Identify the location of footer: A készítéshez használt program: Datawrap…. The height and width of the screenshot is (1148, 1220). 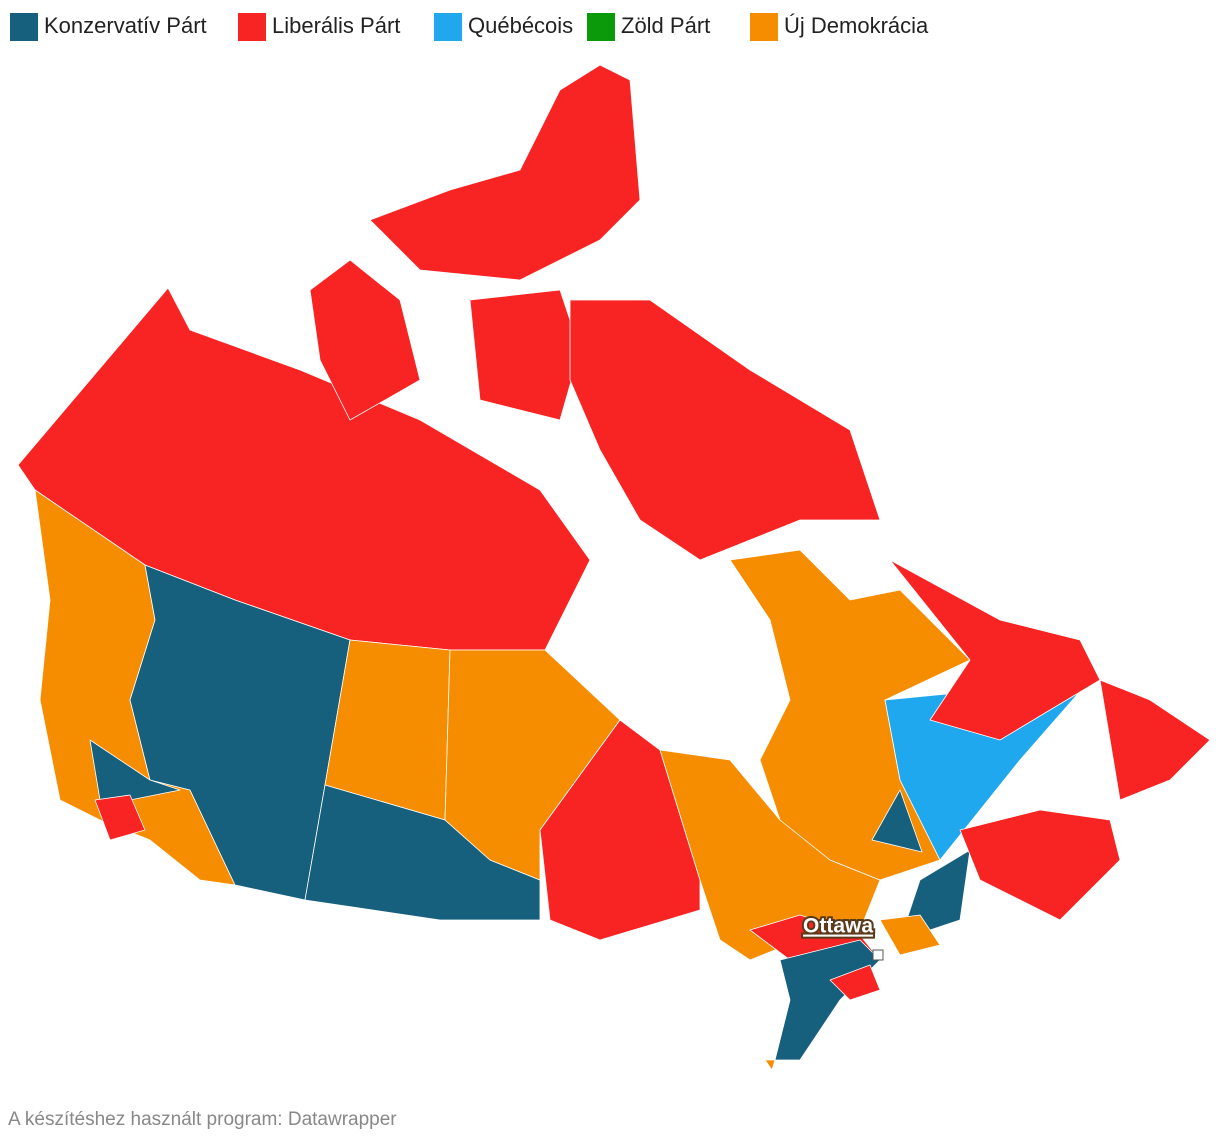
(202, 1119).